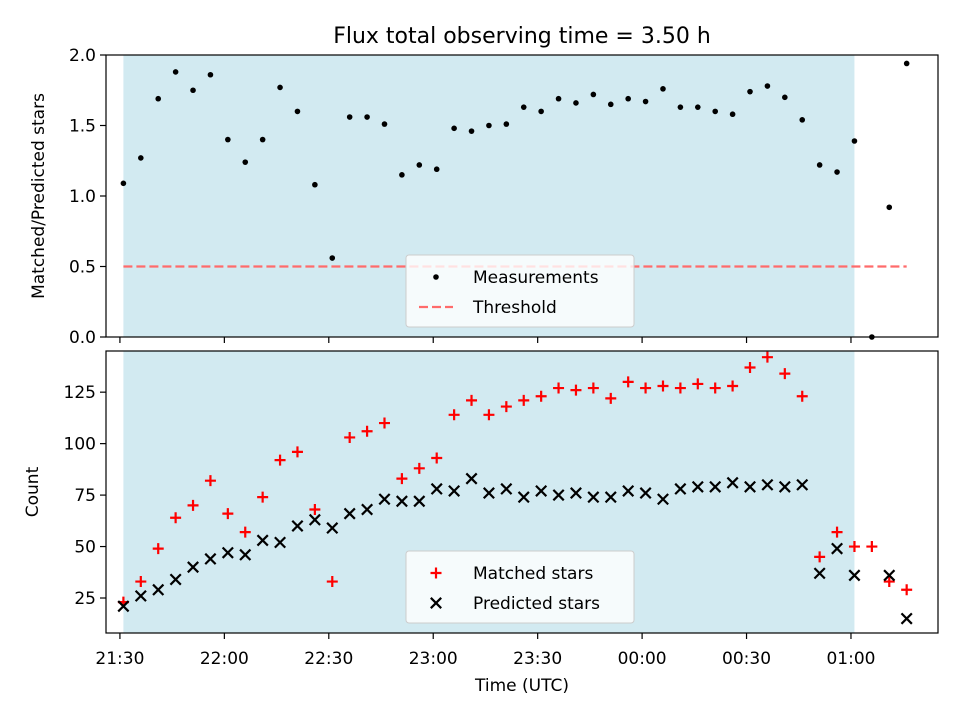  What do you see at coordinates (85, 548) in the screenshot?
I see `y-tick-label: 50` at bounding box center [85, 548].